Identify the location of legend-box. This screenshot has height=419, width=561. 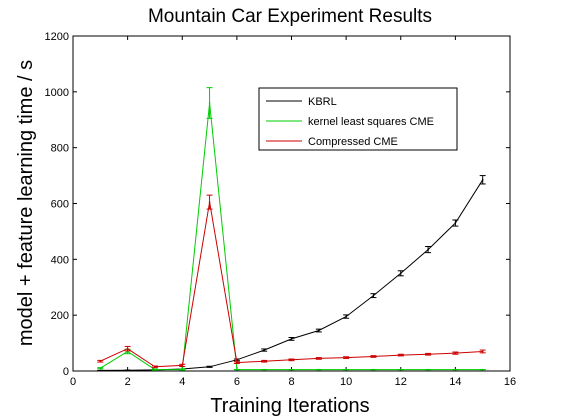
(358, 119).